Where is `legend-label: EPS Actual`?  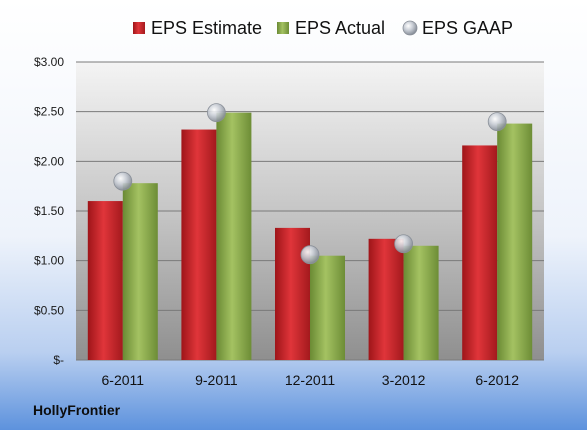 legend-label: EPS Actual is located at coordinates (340, 28).